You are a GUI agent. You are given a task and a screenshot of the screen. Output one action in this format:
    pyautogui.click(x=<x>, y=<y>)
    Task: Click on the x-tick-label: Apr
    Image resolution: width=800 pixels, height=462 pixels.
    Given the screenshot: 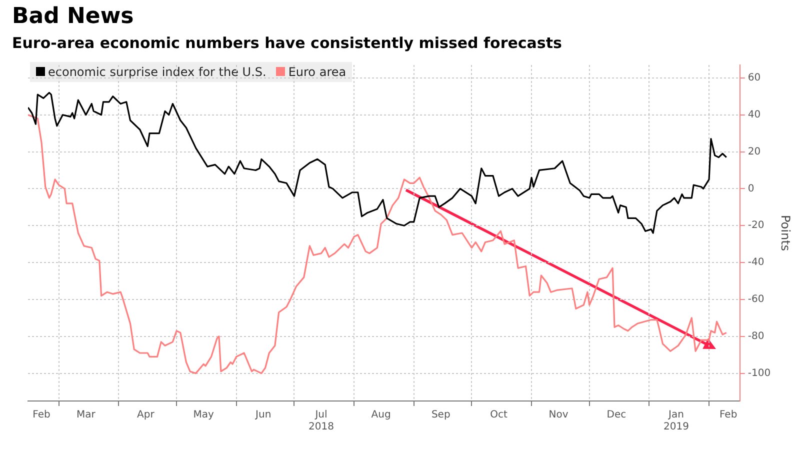 What is the action you would take?
    pyautogui.click(x=146, y=415)
    